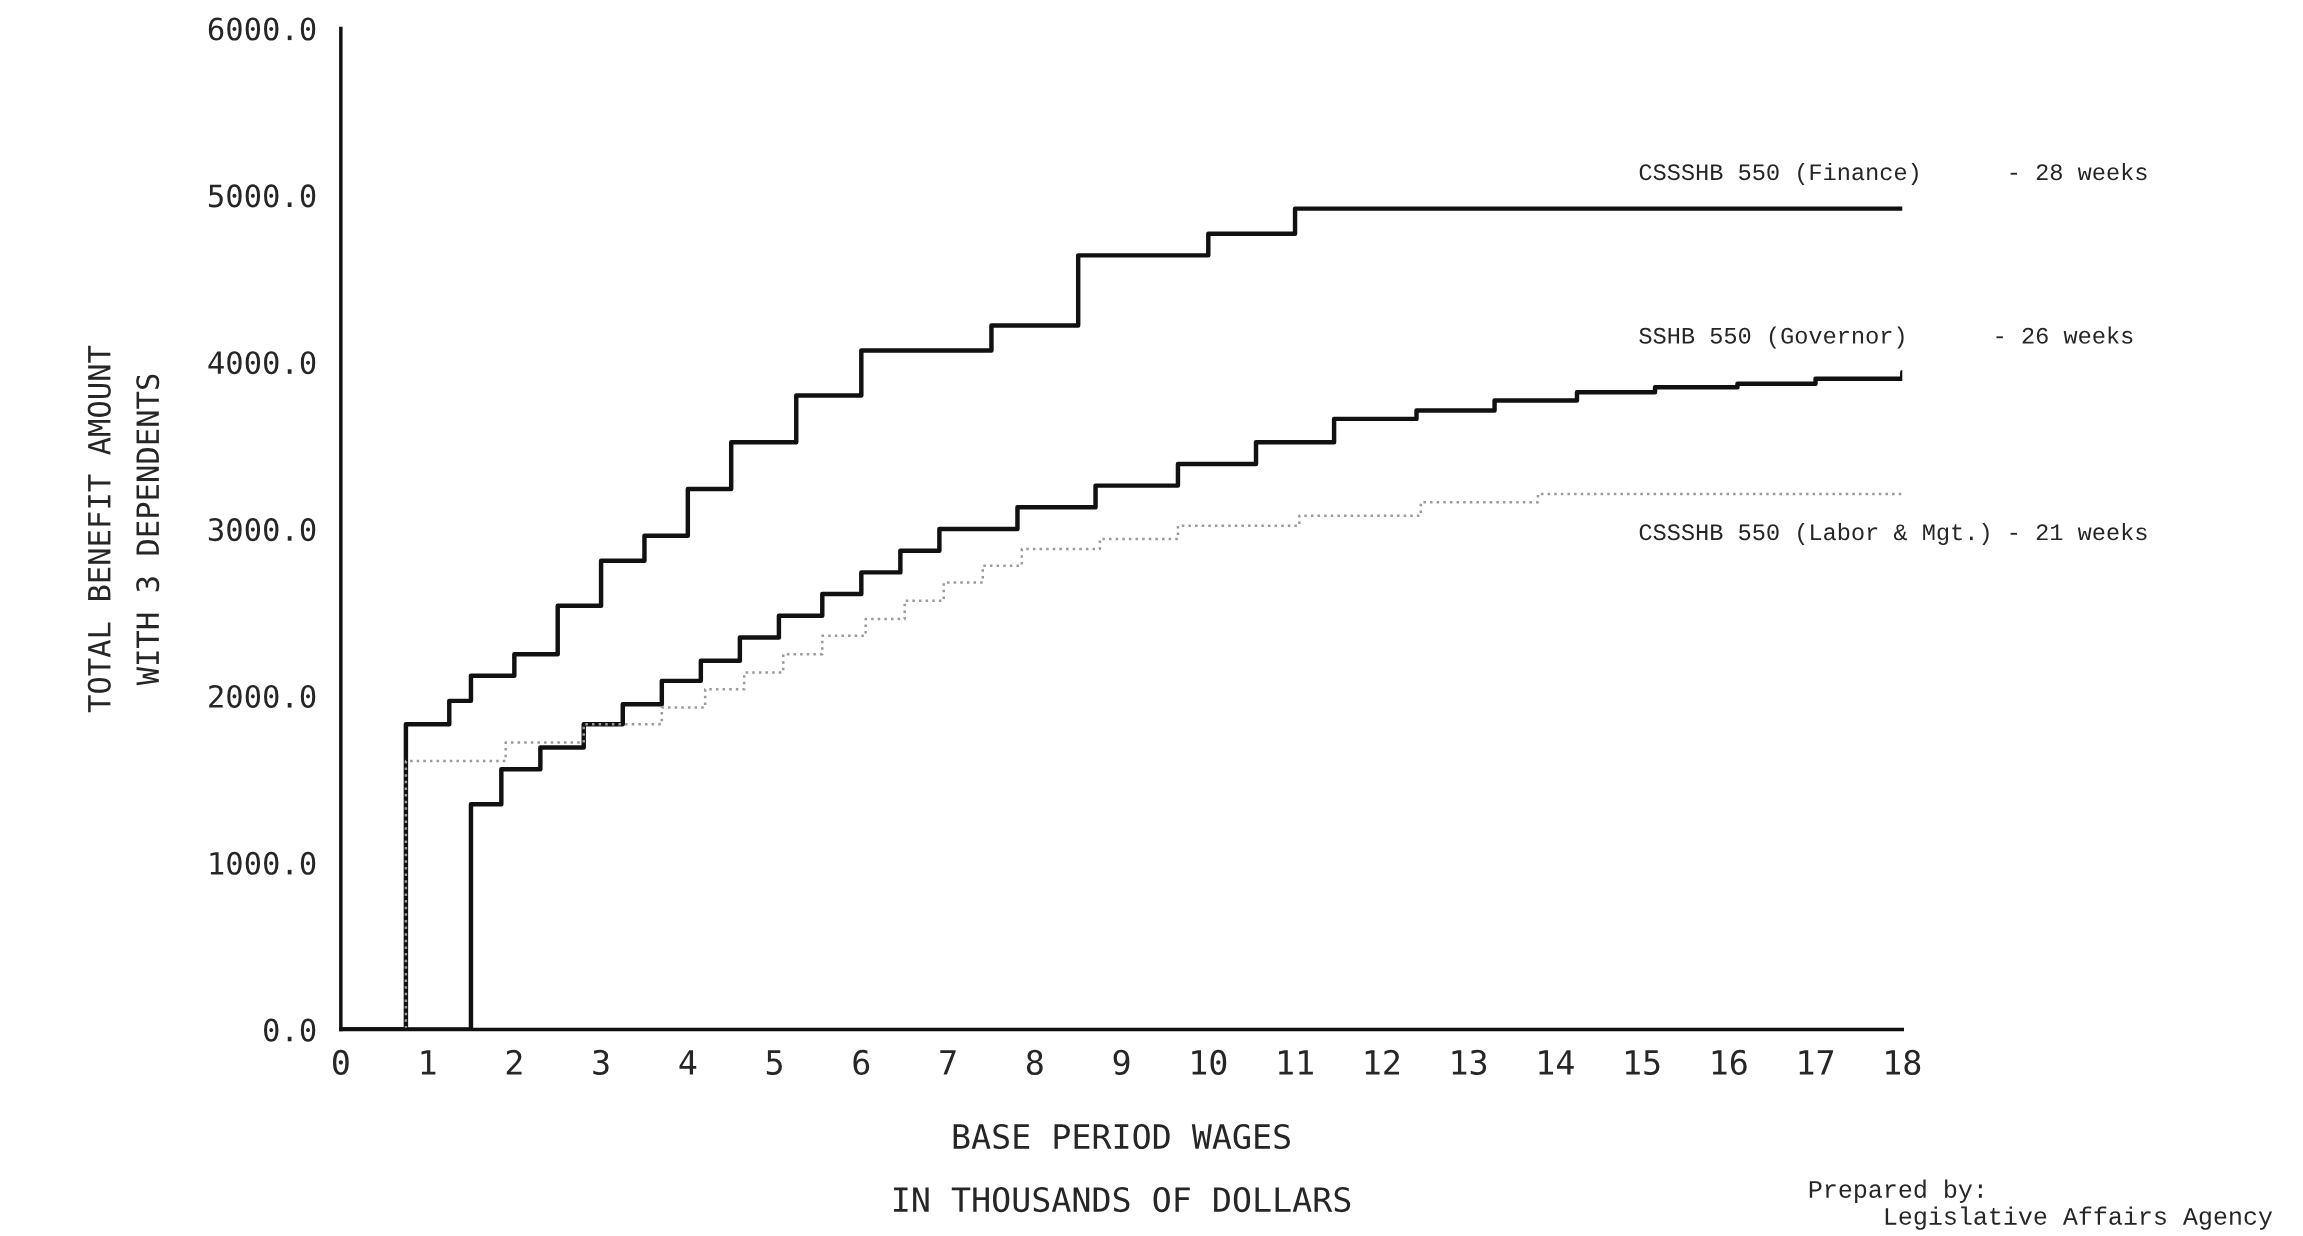 The width and height of the screenshot is (2303, 1236). What do you see at coordinates (262, 196) in the screenshot?
I see `y-tick-label: 5000.0` at bounding box center [262, 196].